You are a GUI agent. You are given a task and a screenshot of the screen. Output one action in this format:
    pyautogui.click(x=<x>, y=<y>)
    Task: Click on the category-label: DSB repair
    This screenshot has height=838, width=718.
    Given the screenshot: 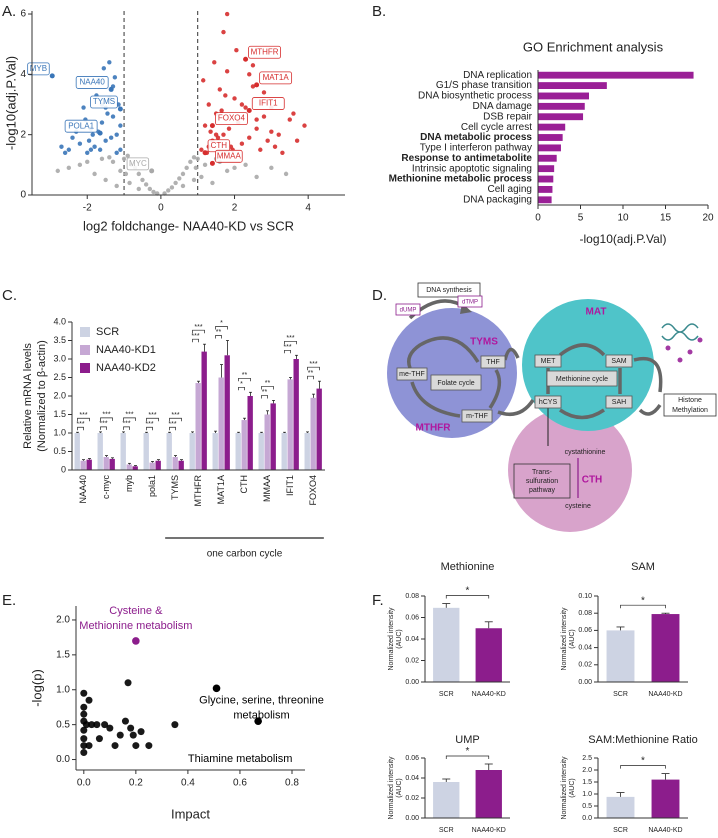 What is the action you would take?
    pyautogui.click(x=508, y=116)
    